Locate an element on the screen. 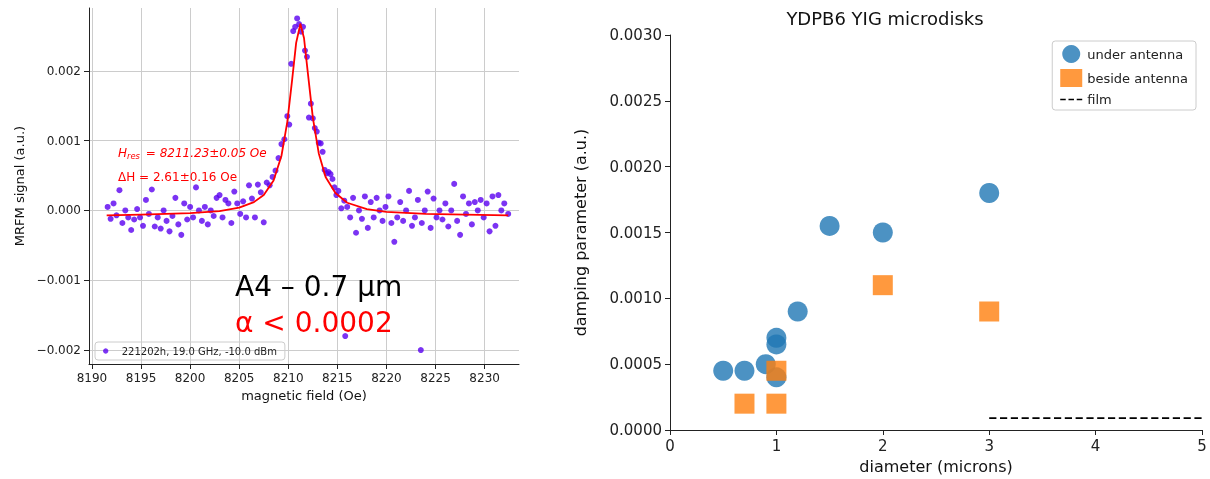 The height and width of the screenshot is (479, 1210). annotation: A4 – 0.7 µm is located at coordinates (319, 286).